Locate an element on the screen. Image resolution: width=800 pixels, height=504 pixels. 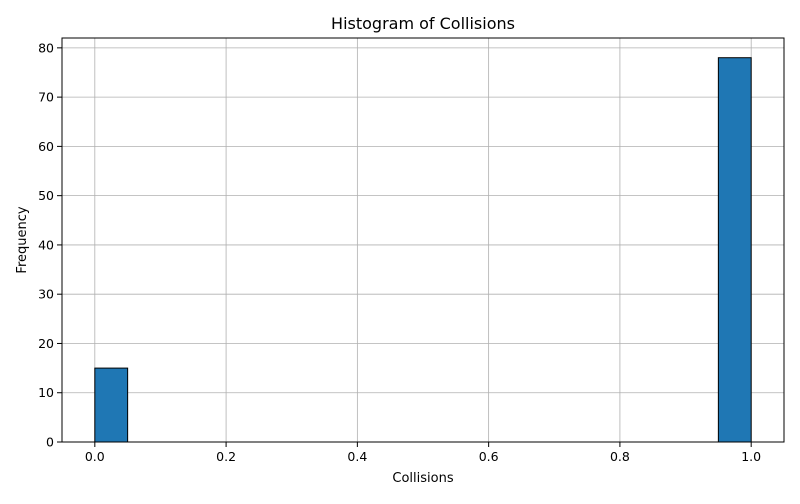
x-tick-label: 0.2 is located at coordinates (226, 456).